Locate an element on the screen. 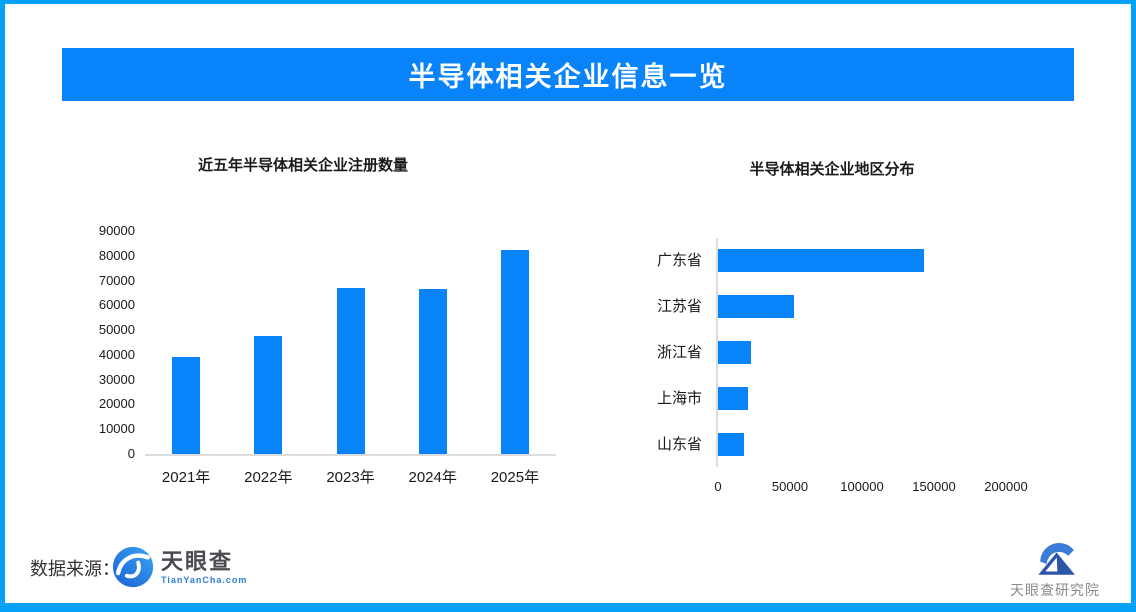  y-axis-tick-label: 30000 is located at coordinates (116, 379).